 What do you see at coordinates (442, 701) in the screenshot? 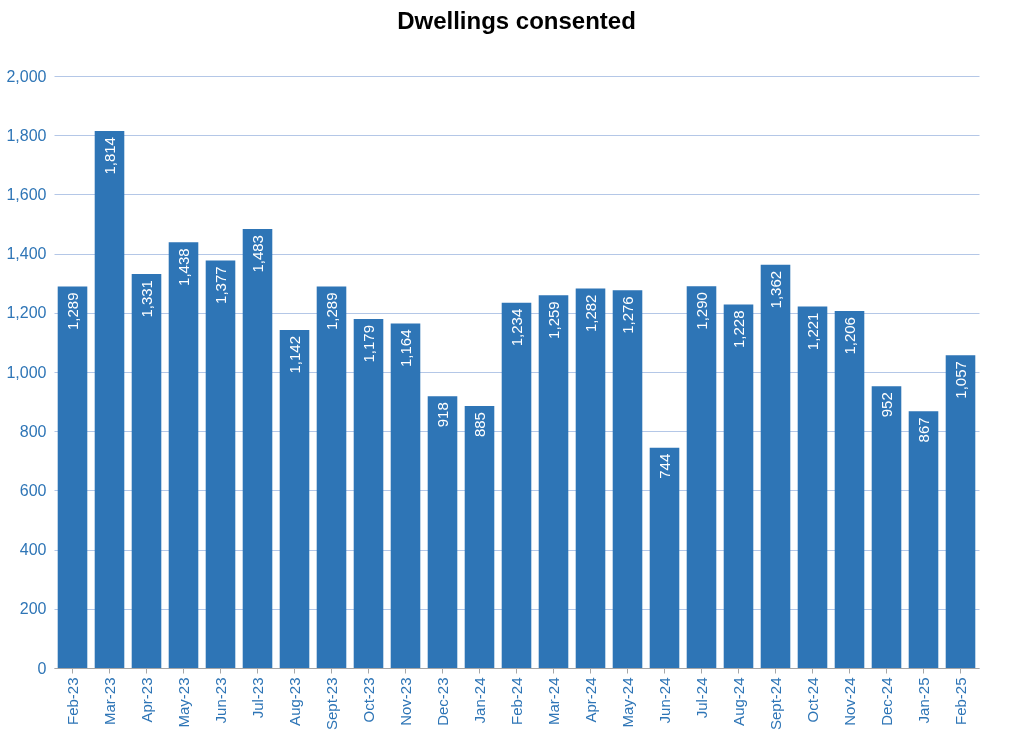
I see `x-tick-label: Dec-23` at bounding box center [442, 701].